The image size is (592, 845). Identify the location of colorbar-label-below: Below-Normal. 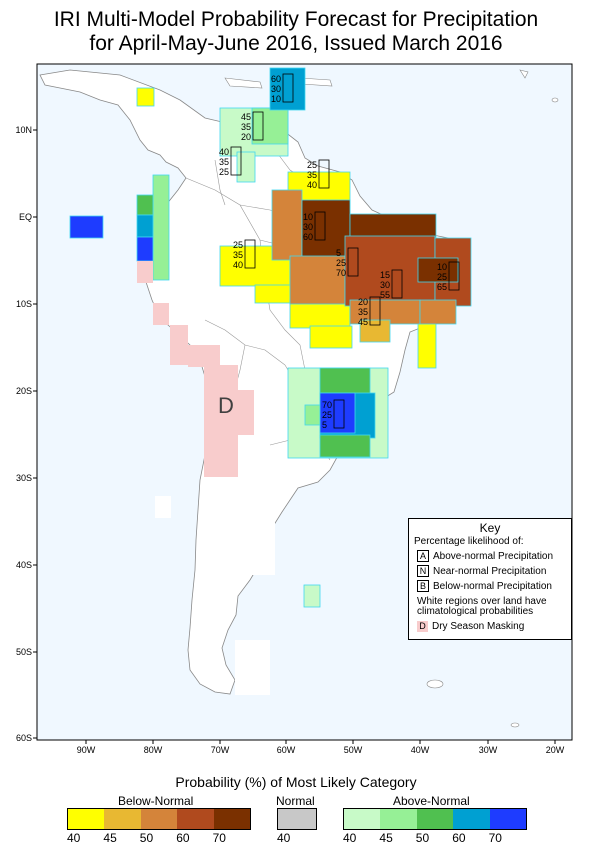
(156, 801).